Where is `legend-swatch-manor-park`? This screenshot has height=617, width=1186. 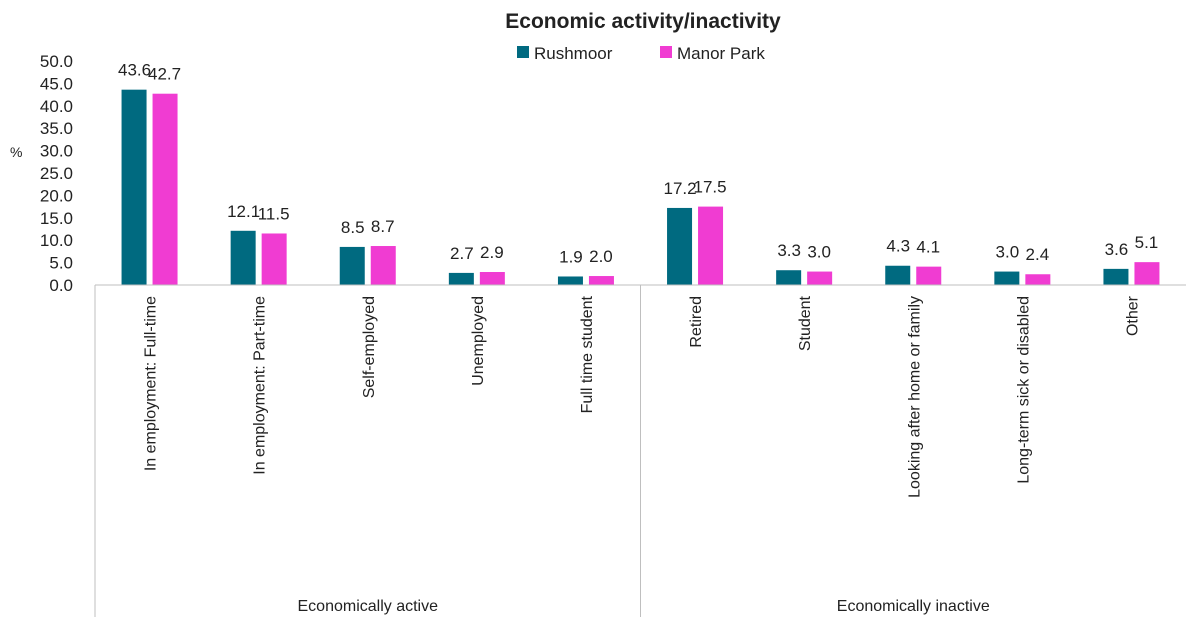
legend-swatch-manor-park is located at coordinates (666, 52).